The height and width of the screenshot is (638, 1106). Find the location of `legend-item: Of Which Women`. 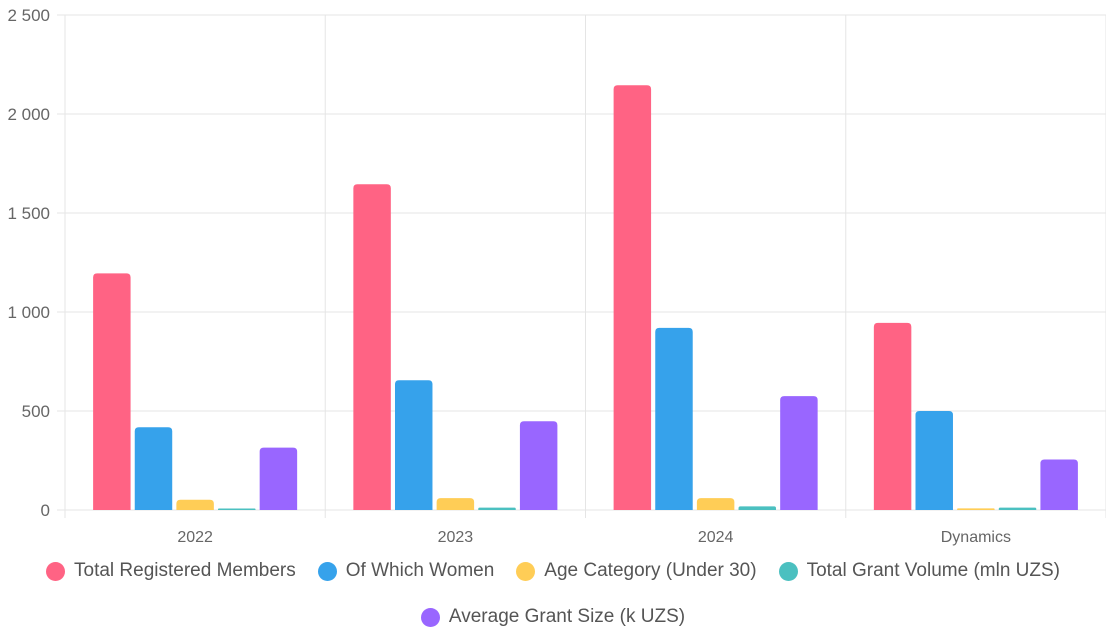

legend-item: Of Which Women is located at coordinates (406, 571).